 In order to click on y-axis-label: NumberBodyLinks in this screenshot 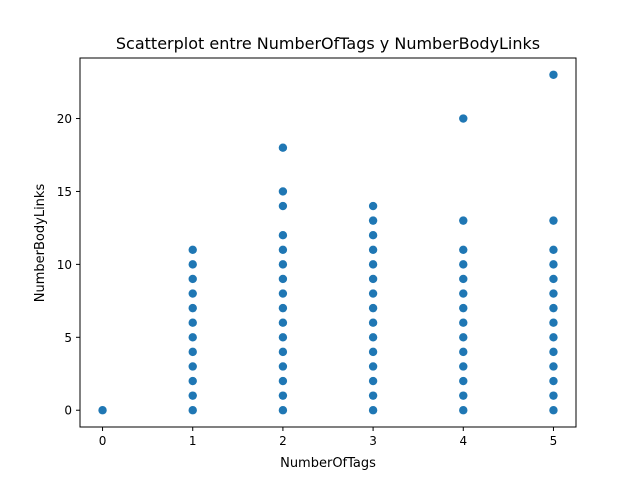, I will do `click(40, 243)`.